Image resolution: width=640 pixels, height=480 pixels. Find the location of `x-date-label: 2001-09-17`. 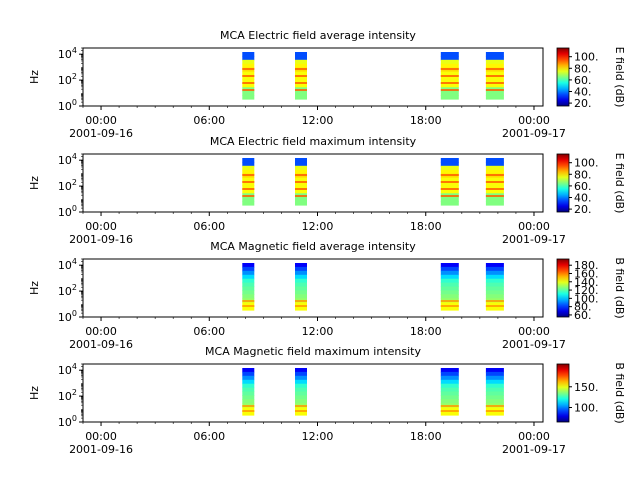

x-date-label: 2001-09-17 is located at coordinates (534, 344).